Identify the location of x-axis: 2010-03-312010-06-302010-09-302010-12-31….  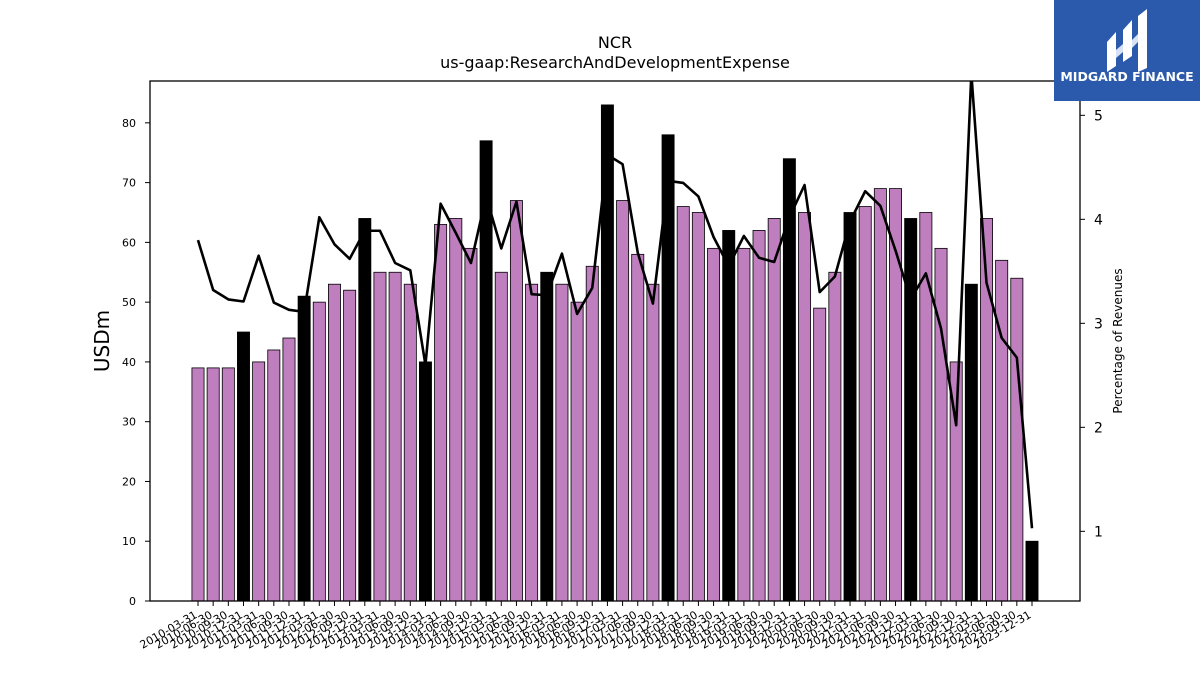
(586, 626).